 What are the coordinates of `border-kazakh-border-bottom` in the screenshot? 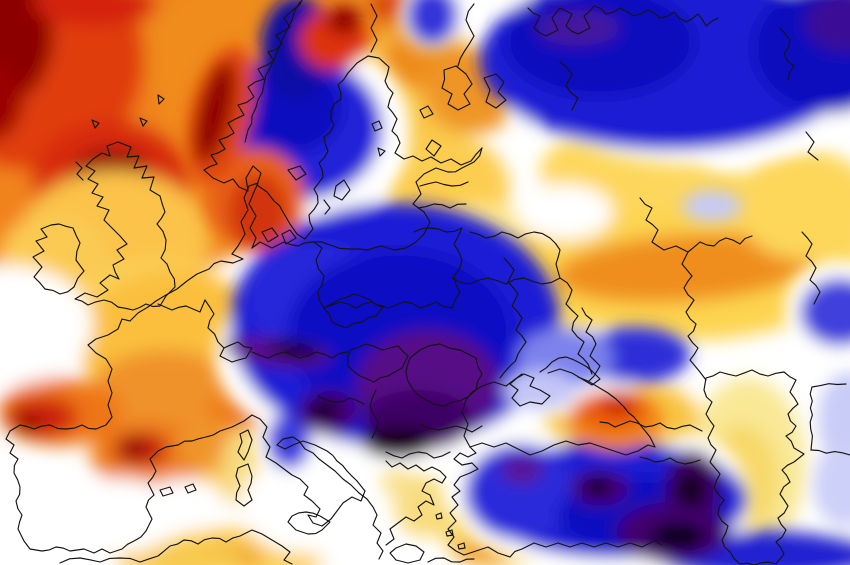 It's located at (830, 452).